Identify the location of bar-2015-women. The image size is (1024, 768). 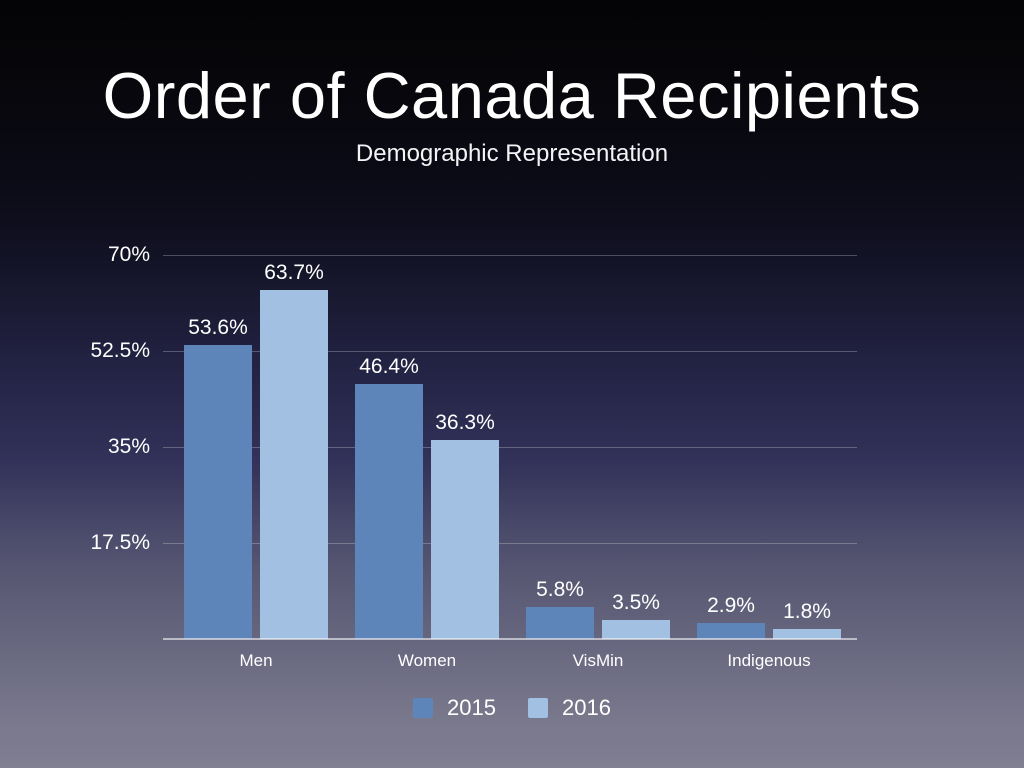
(389, 511).